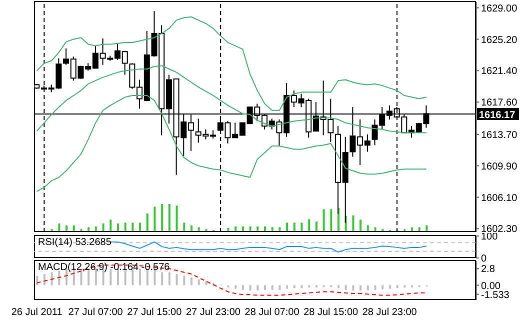 This screenshot has width=520, height=320. I want to click on y-tick-label: 1609.90, so click(499, 166).